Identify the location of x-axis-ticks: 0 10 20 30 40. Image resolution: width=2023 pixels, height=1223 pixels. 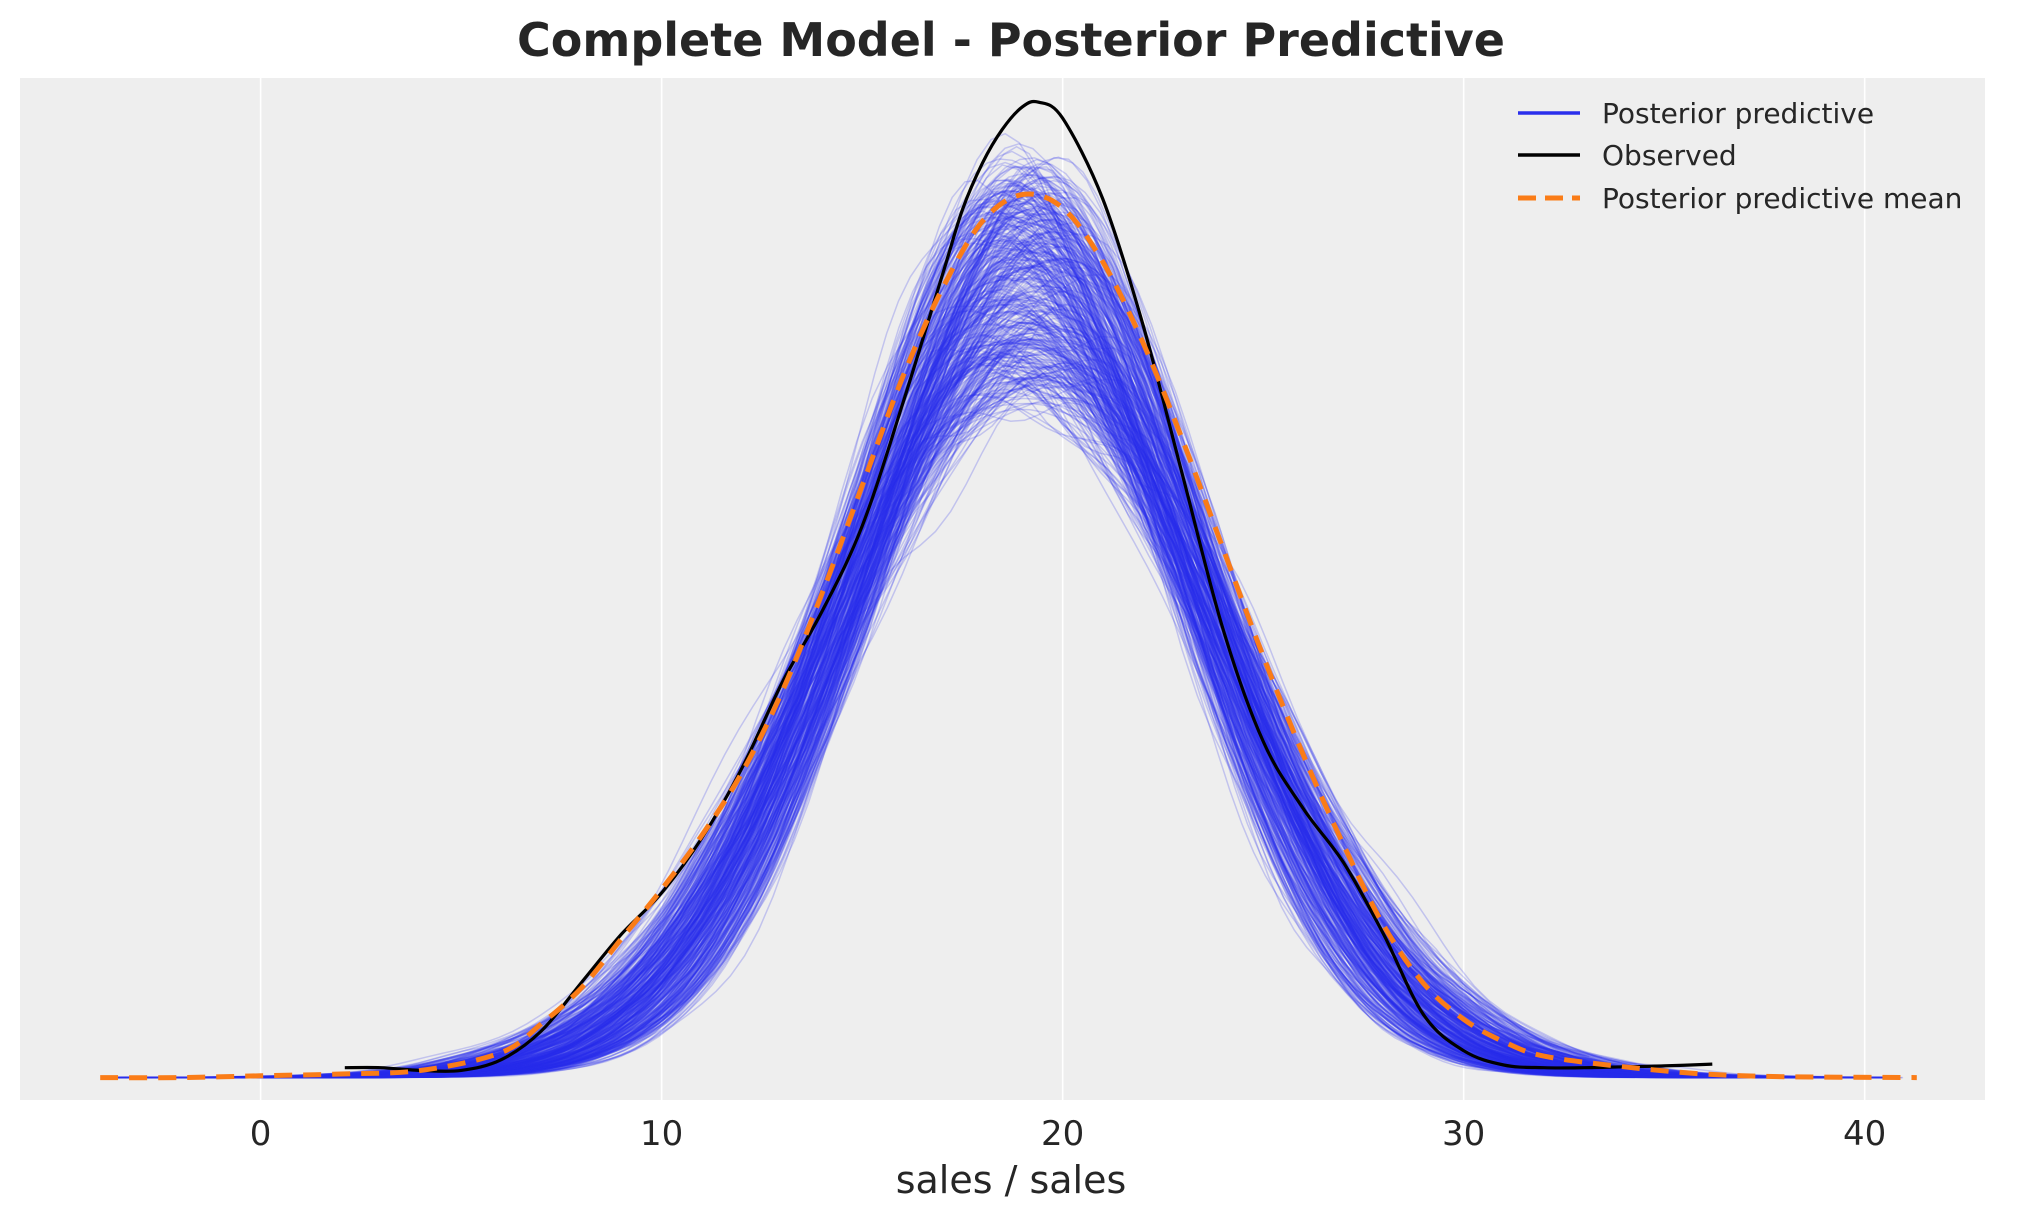
(1068, 1134).